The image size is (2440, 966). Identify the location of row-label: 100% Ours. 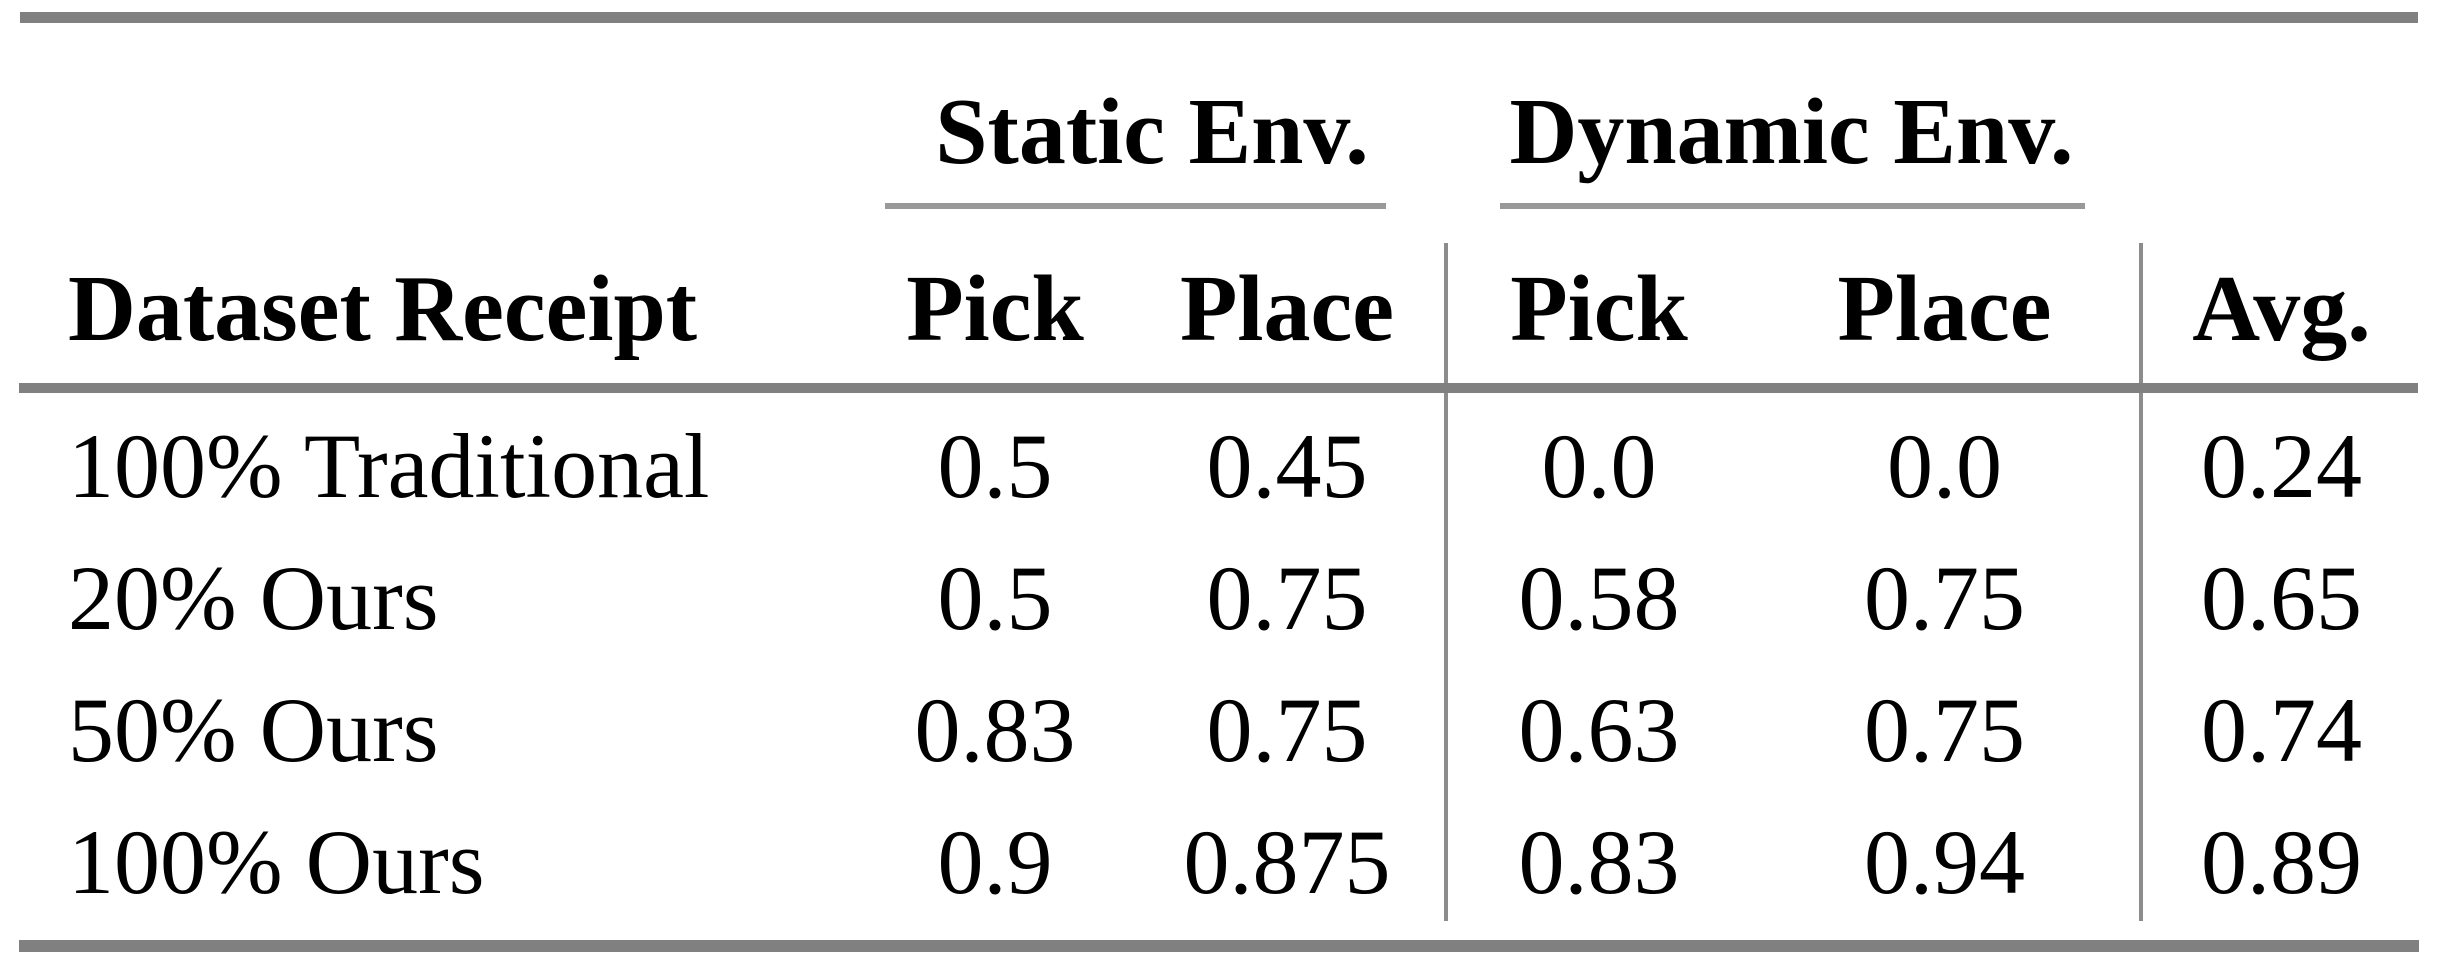
(276, 862).